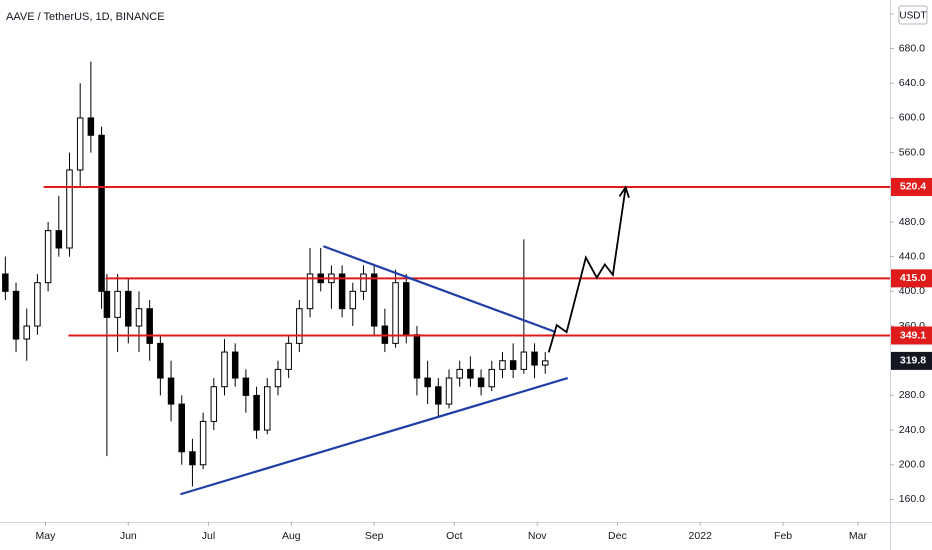 The height and width of the screenshot is (550, 932). What do you see at coordinates (912, 395) in the screenshot?
I see `y-tick-label: 280.0` at bounding box center [912, 395].